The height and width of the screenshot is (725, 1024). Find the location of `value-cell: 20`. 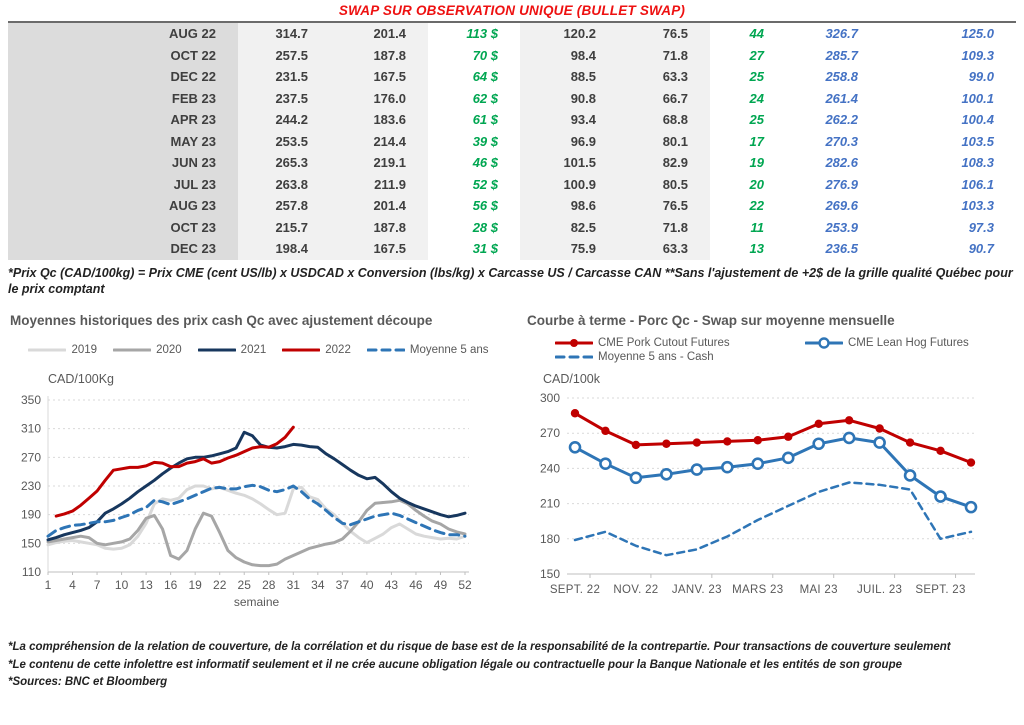

value-cell: 20 is located at coordinates (756, 184).